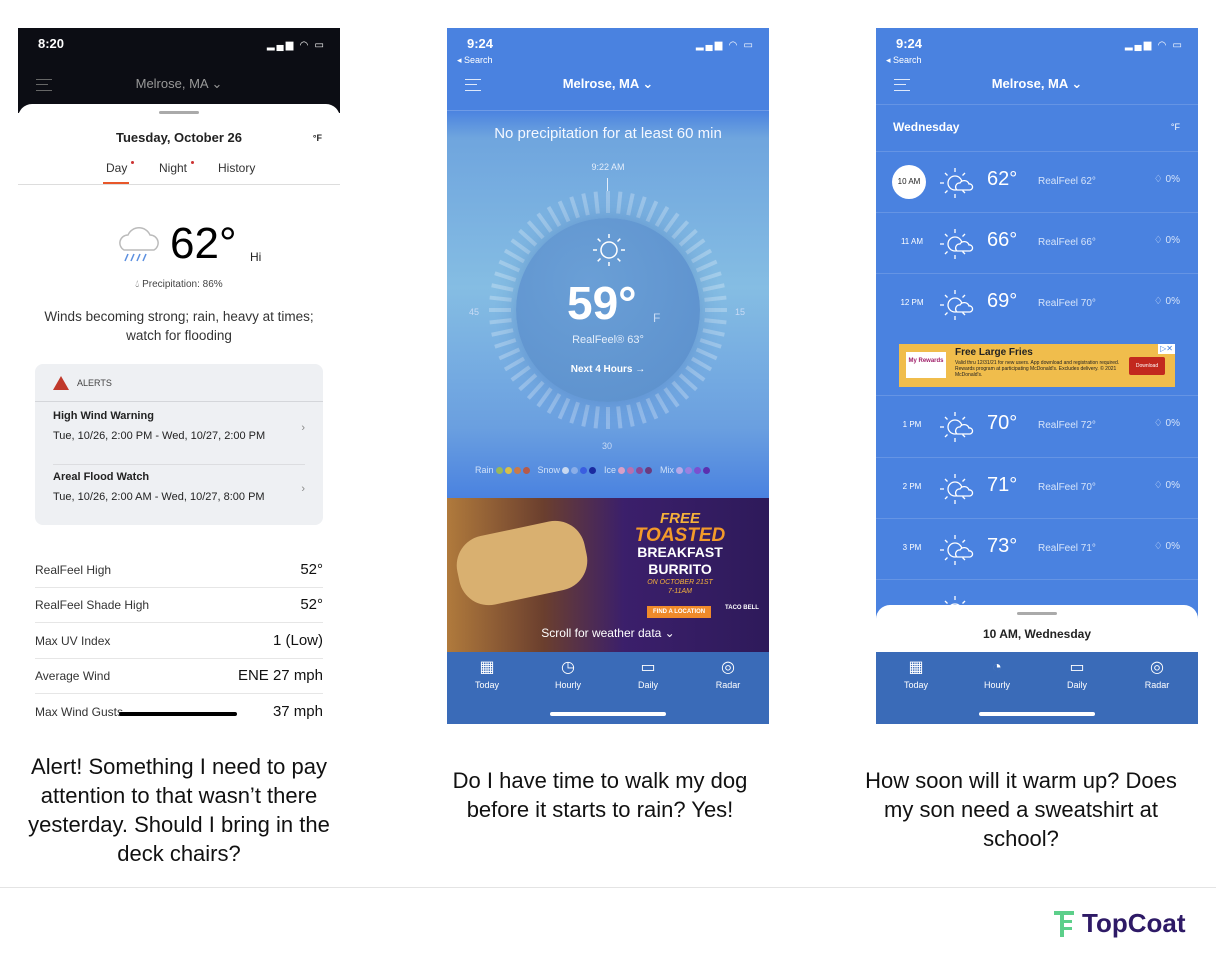 This screenshot has width=1216, height=960. Describe the element at coordinates (1076, 685) in the screenshot. I see `tab-label: Daily` at that location.